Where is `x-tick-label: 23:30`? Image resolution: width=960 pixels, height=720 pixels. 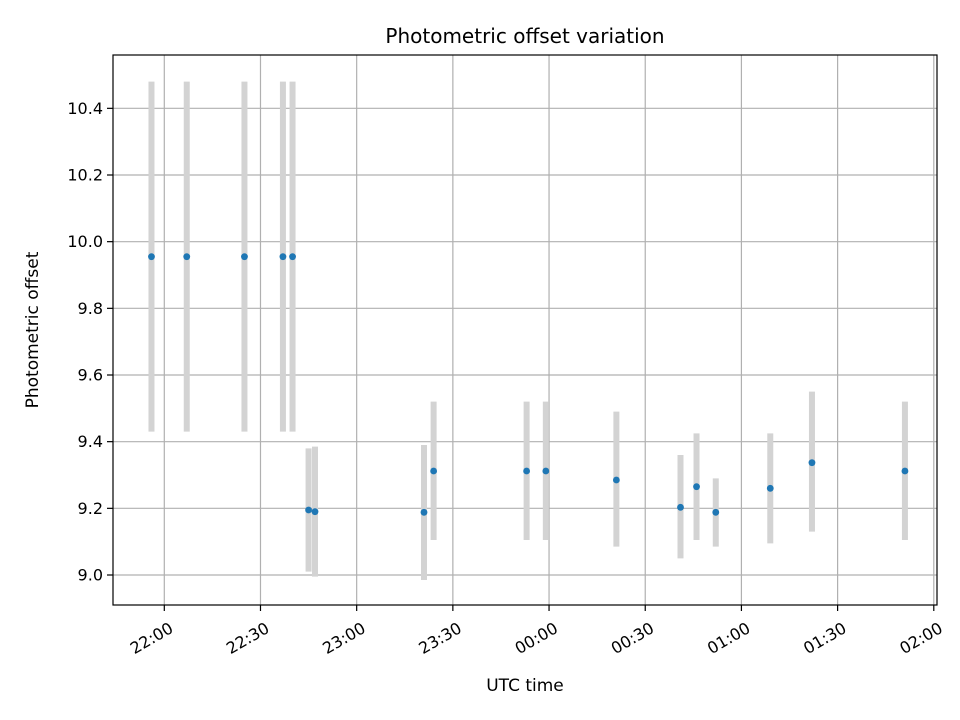 x-tick-label: 23:30 is located at coordinates (439, 638).